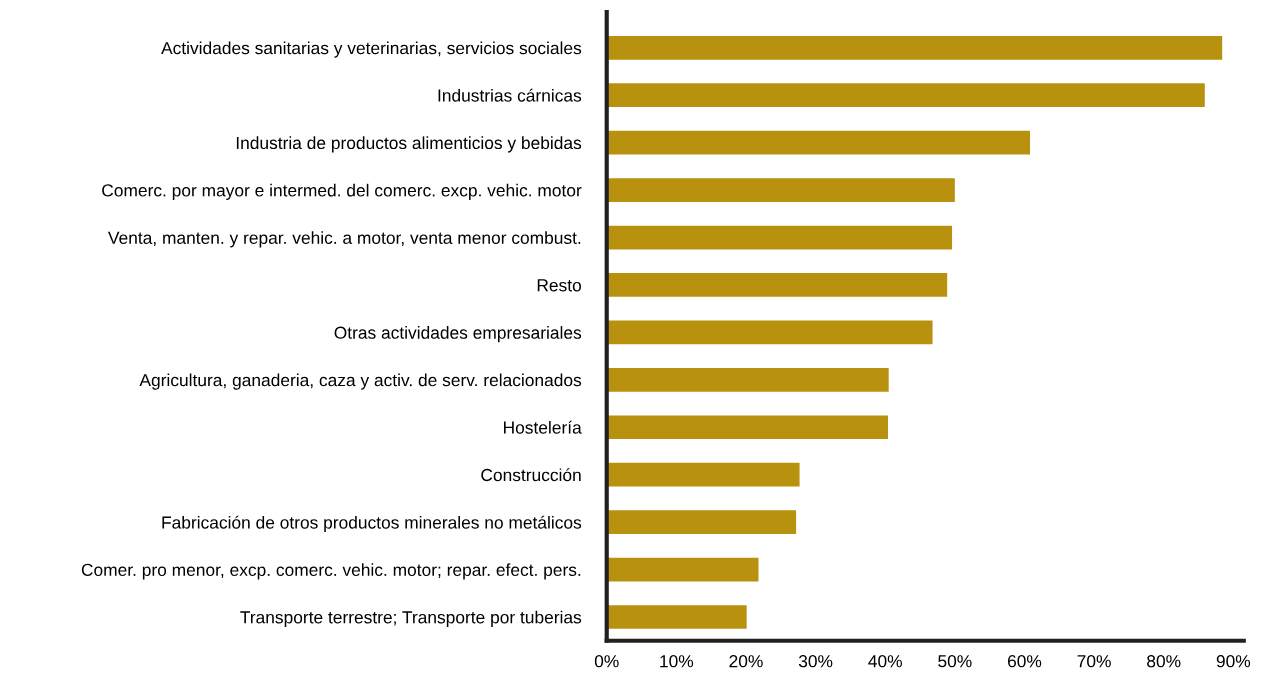 This screenshot has height=678, width=1264. Describe the element at coordinates (815, 661) in the screenshot. I see `x-tick-label: 30%` at that location.